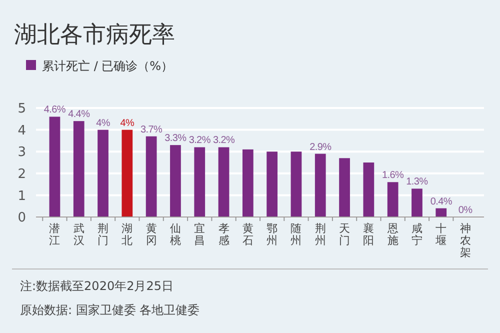 The image size is (500, 333). Describe the element at coordinates (440, 234) in the screenshot. I see `x-tick-label: 十堰` at that location.